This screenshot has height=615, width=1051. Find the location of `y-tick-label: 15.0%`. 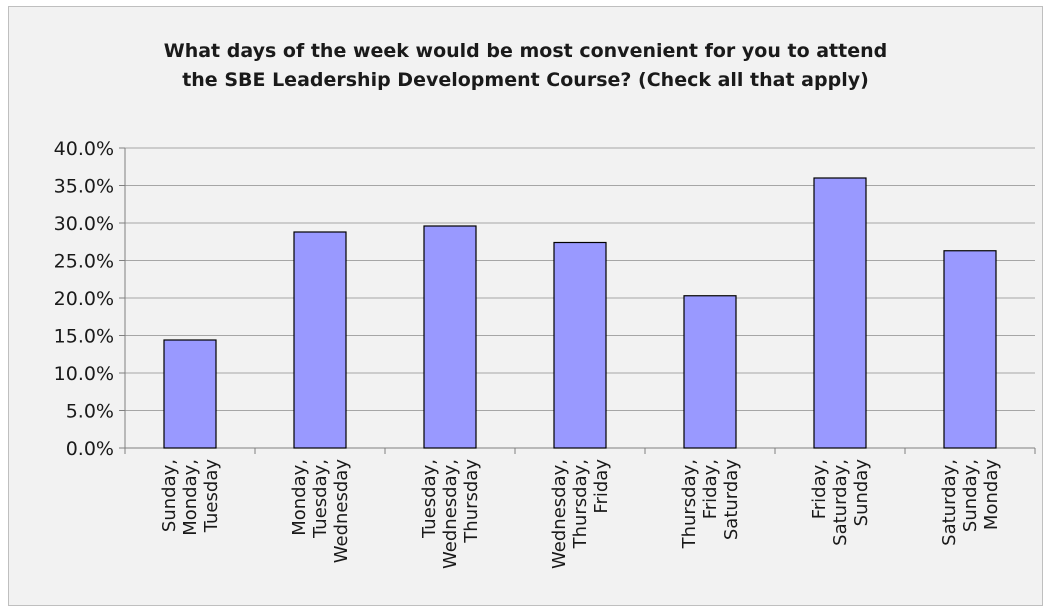

y-tick-label: 15.0% is located at coordinates (84, 337).